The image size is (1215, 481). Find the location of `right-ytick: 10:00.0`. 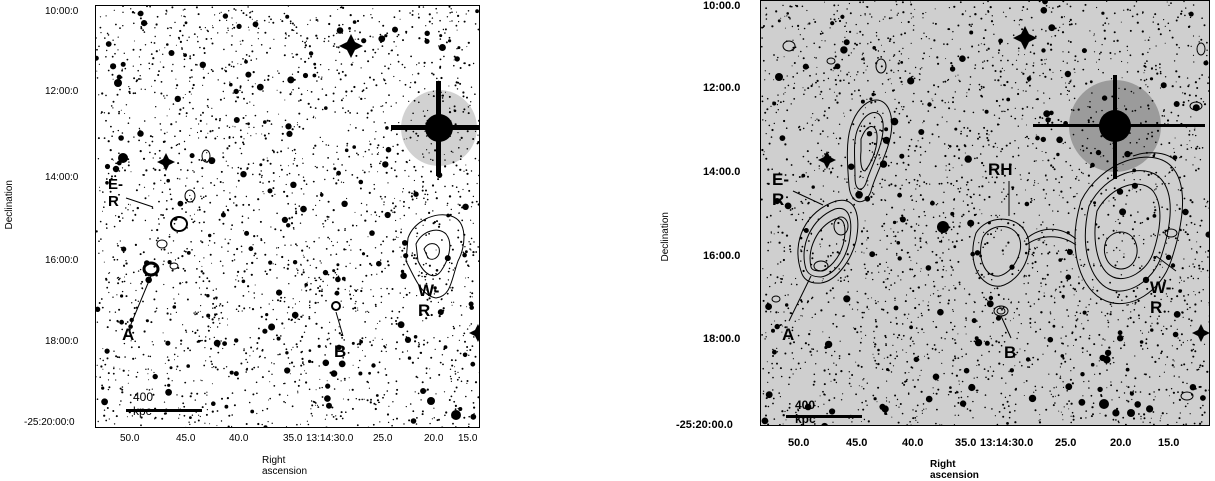

right-ytick: 10:00.0 is located at coordinates (721, 6).